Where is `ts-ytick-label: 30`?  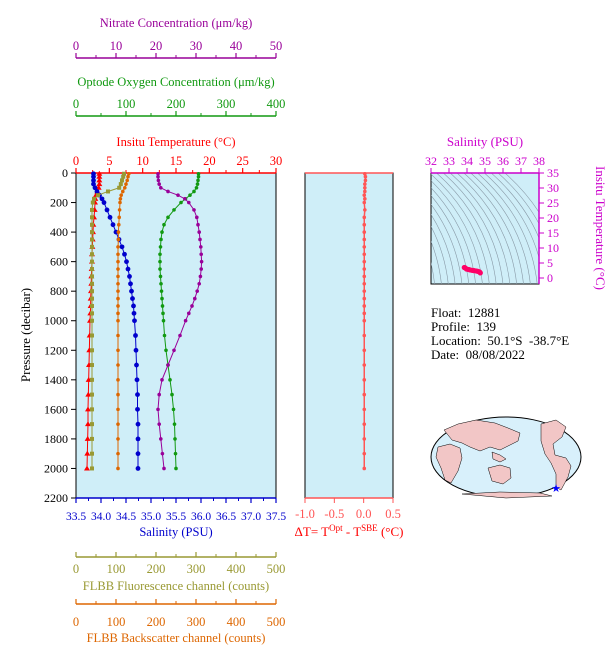 ts-ytick-label: 30 is located at coordinates (553, 188).